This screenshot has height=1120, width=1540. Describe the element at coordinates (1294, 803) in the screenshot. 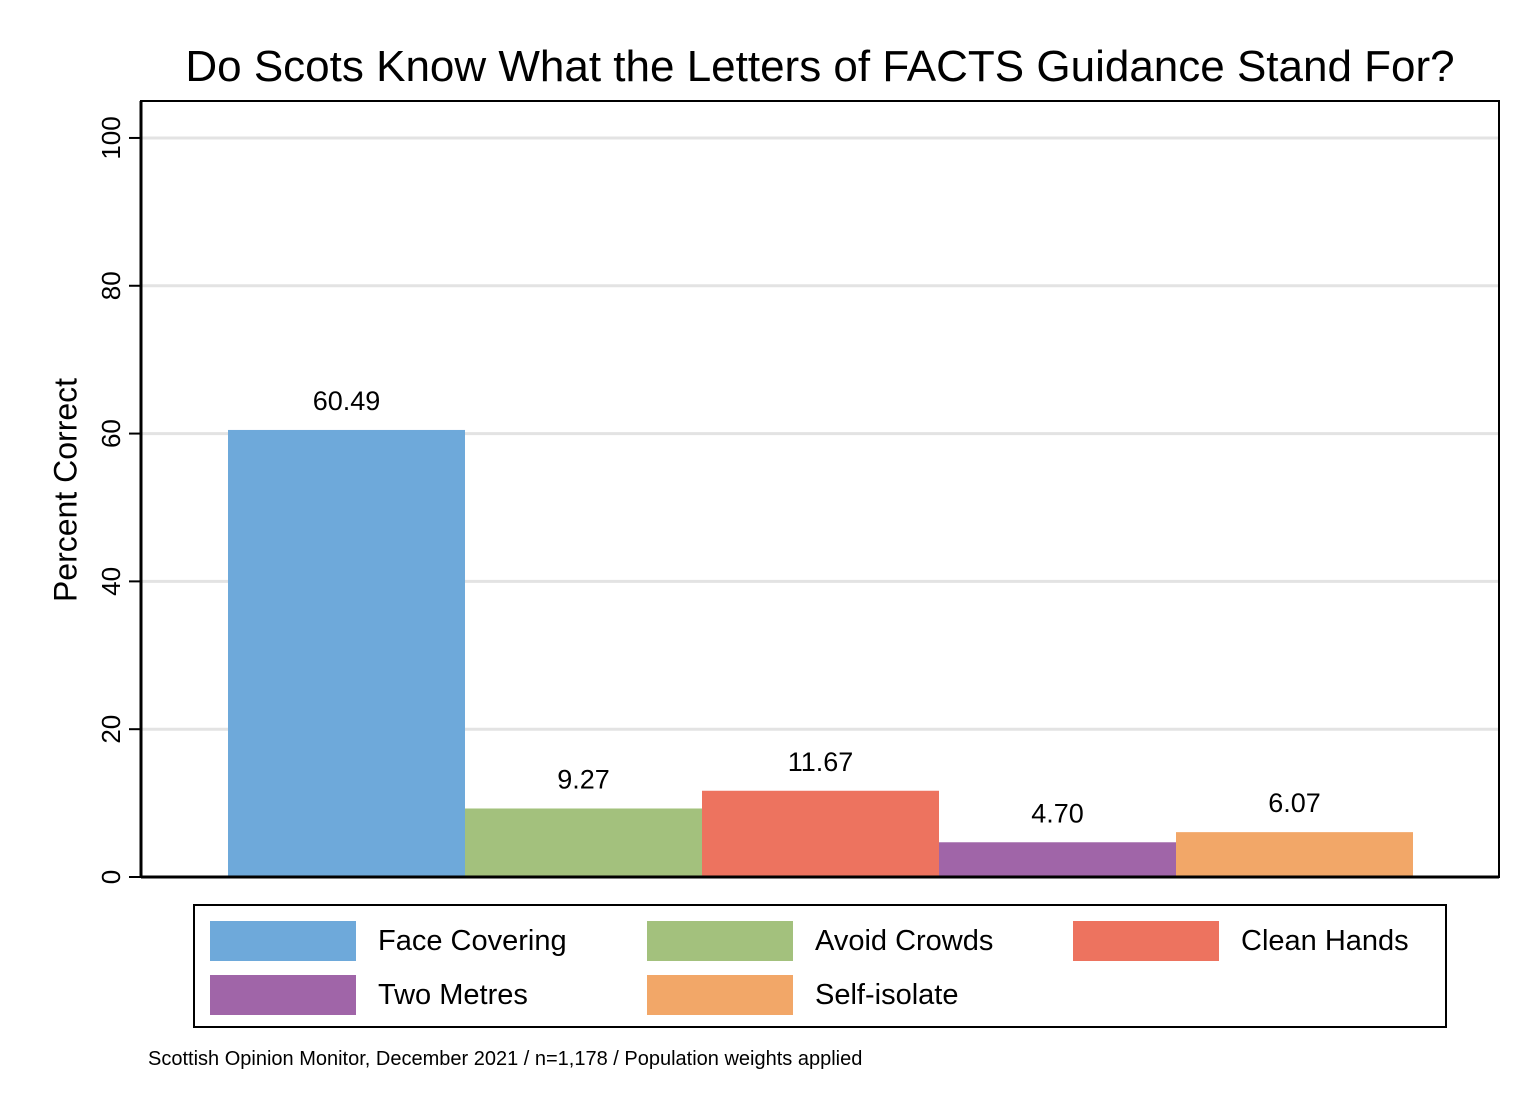

I see `data-label: 6.07` at that location.